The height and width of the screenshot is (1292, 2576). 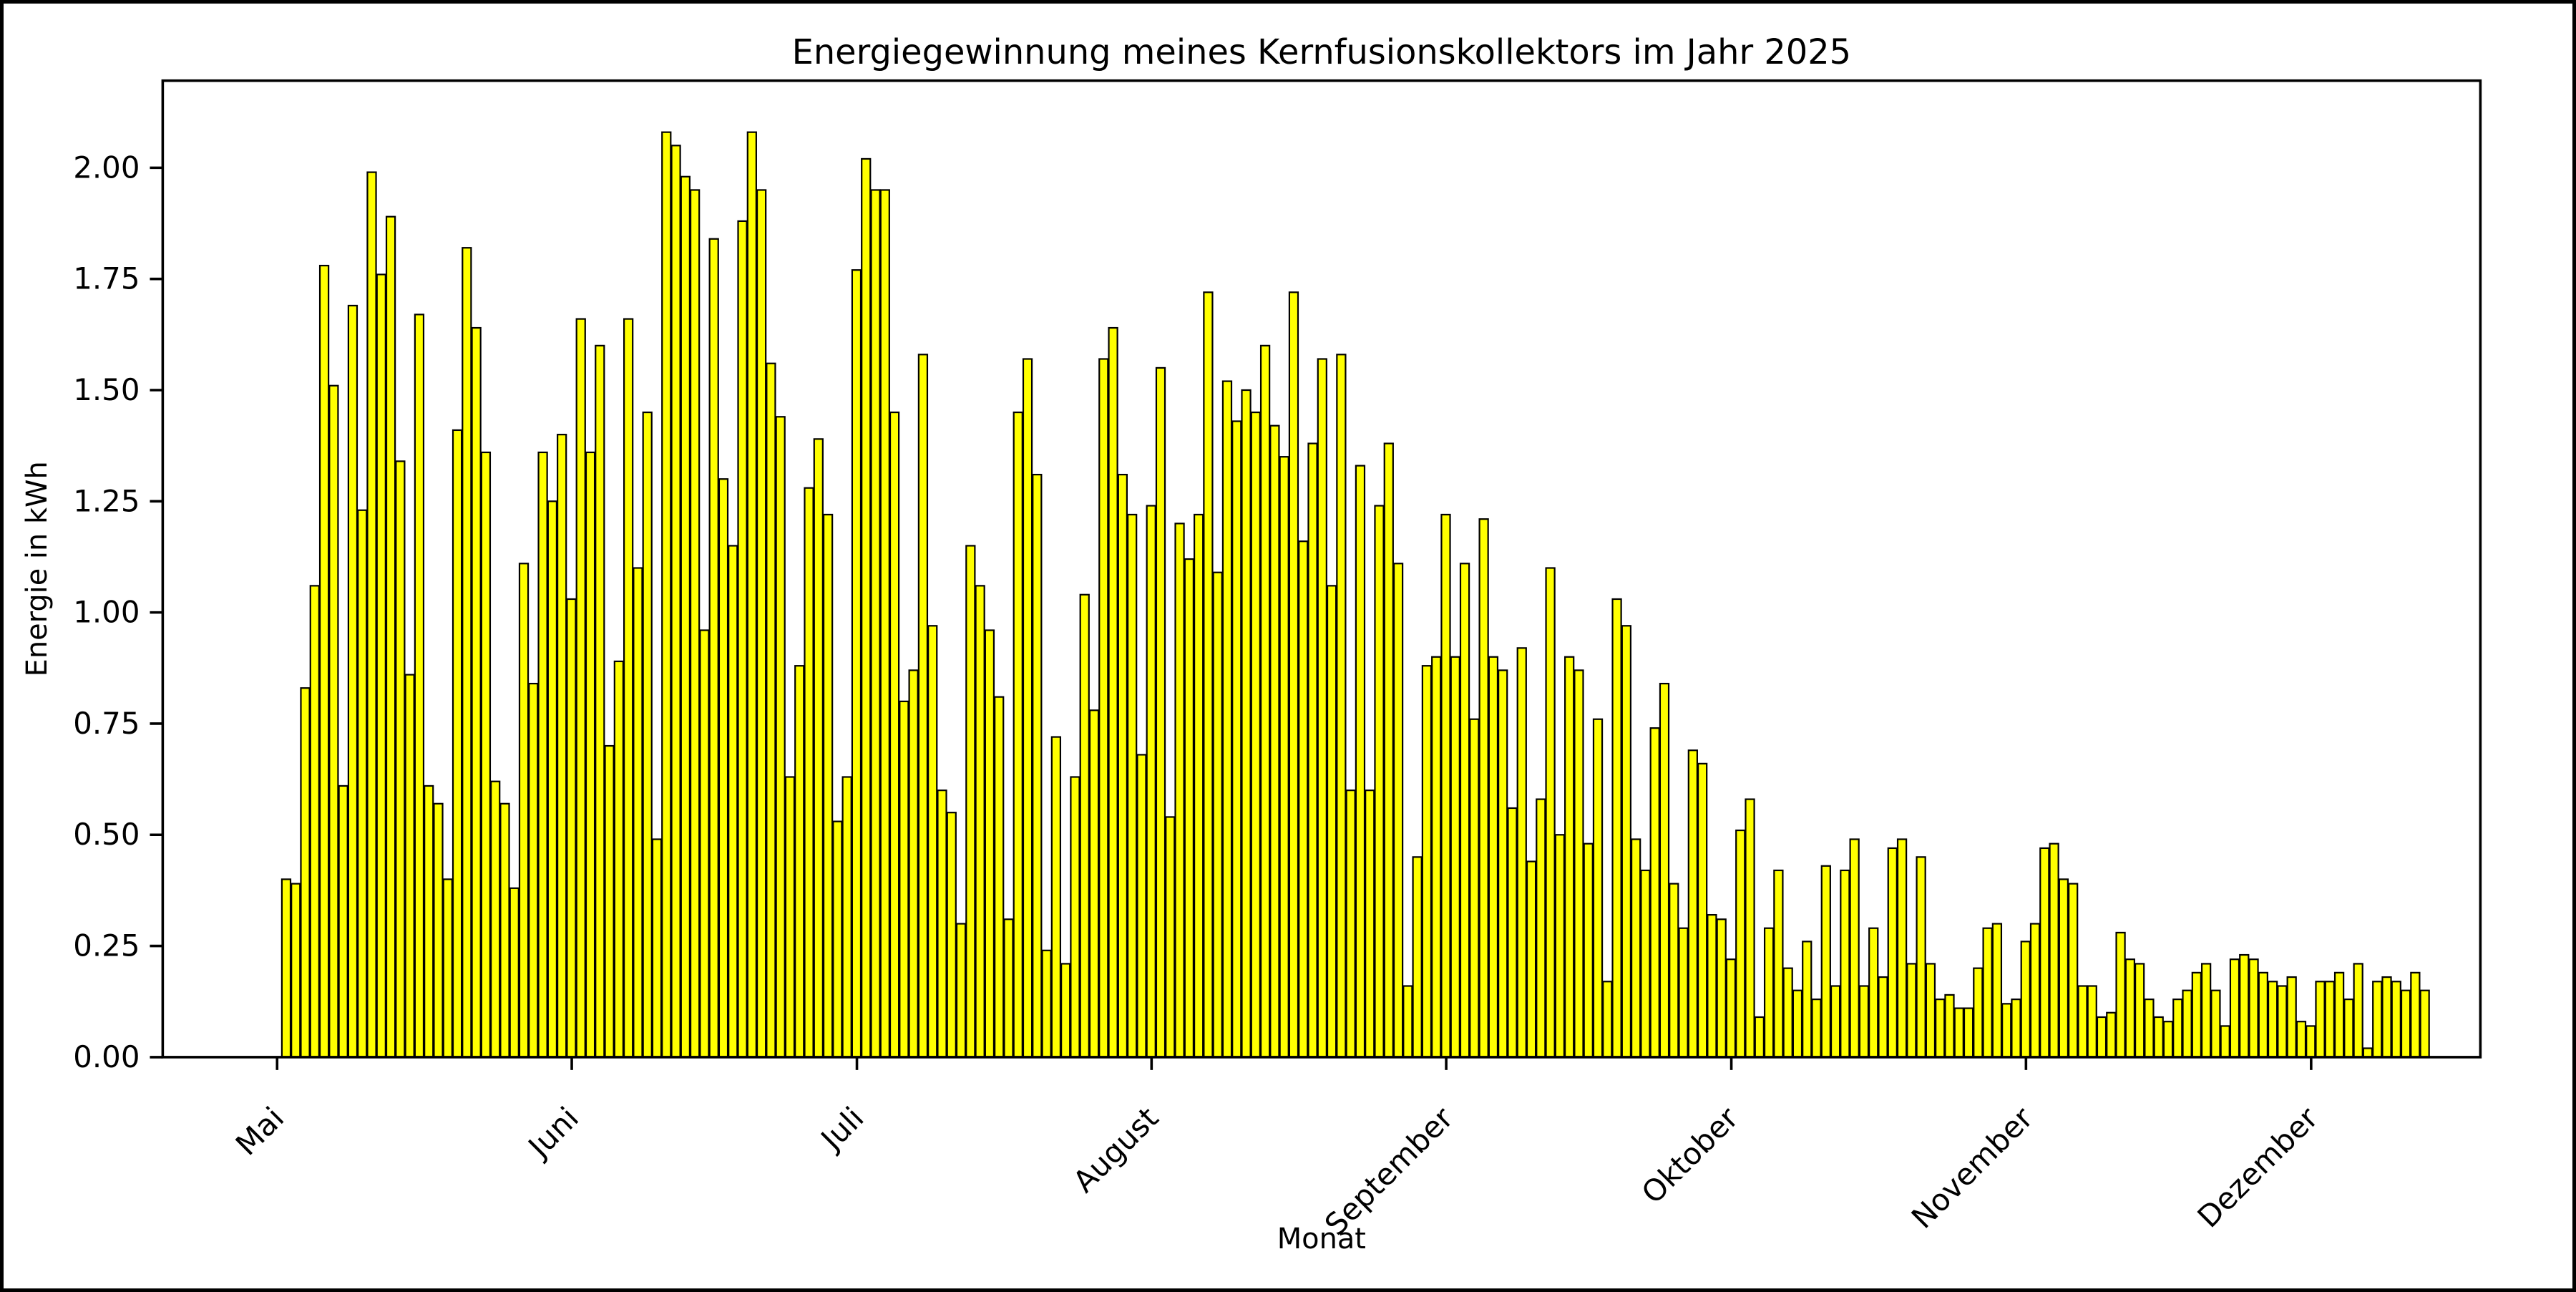 I want to click on x-tick-label: September, so click(x=1389, y=1171).